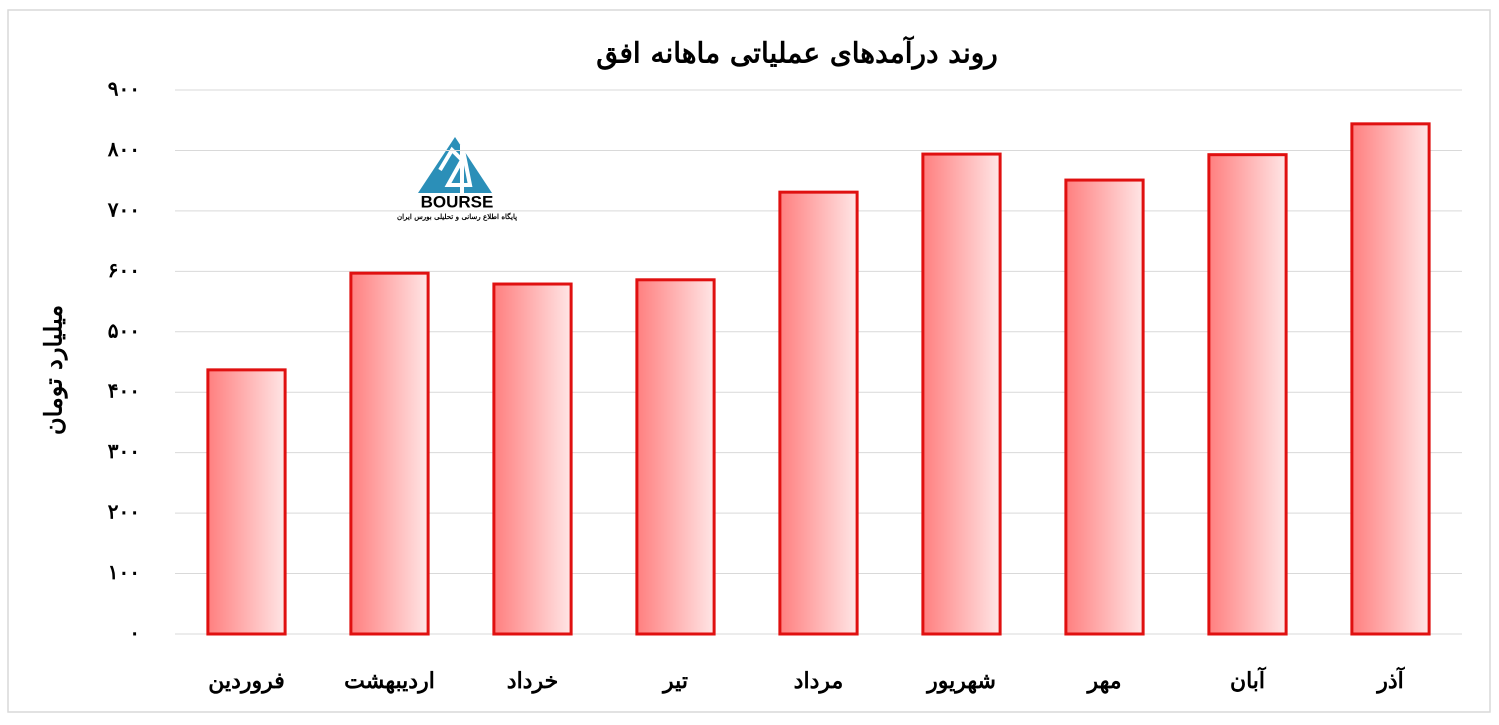 This screenshot has width=1499, height=725. What do you see at coordinates (124, 270) in the screenshot?
I see `y-tick-label: ۶۰۰` at bounding box center [124, 270].